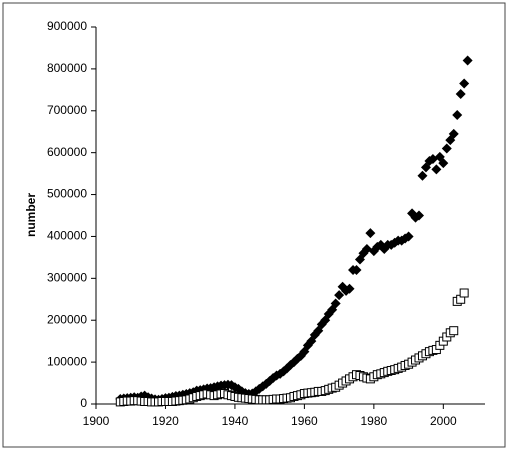 The height and width of the screenshot is (452, 509). Describe the element at coordinates (67, 152) in the screenshot. I see `y-tick-label: 600000` at that location.